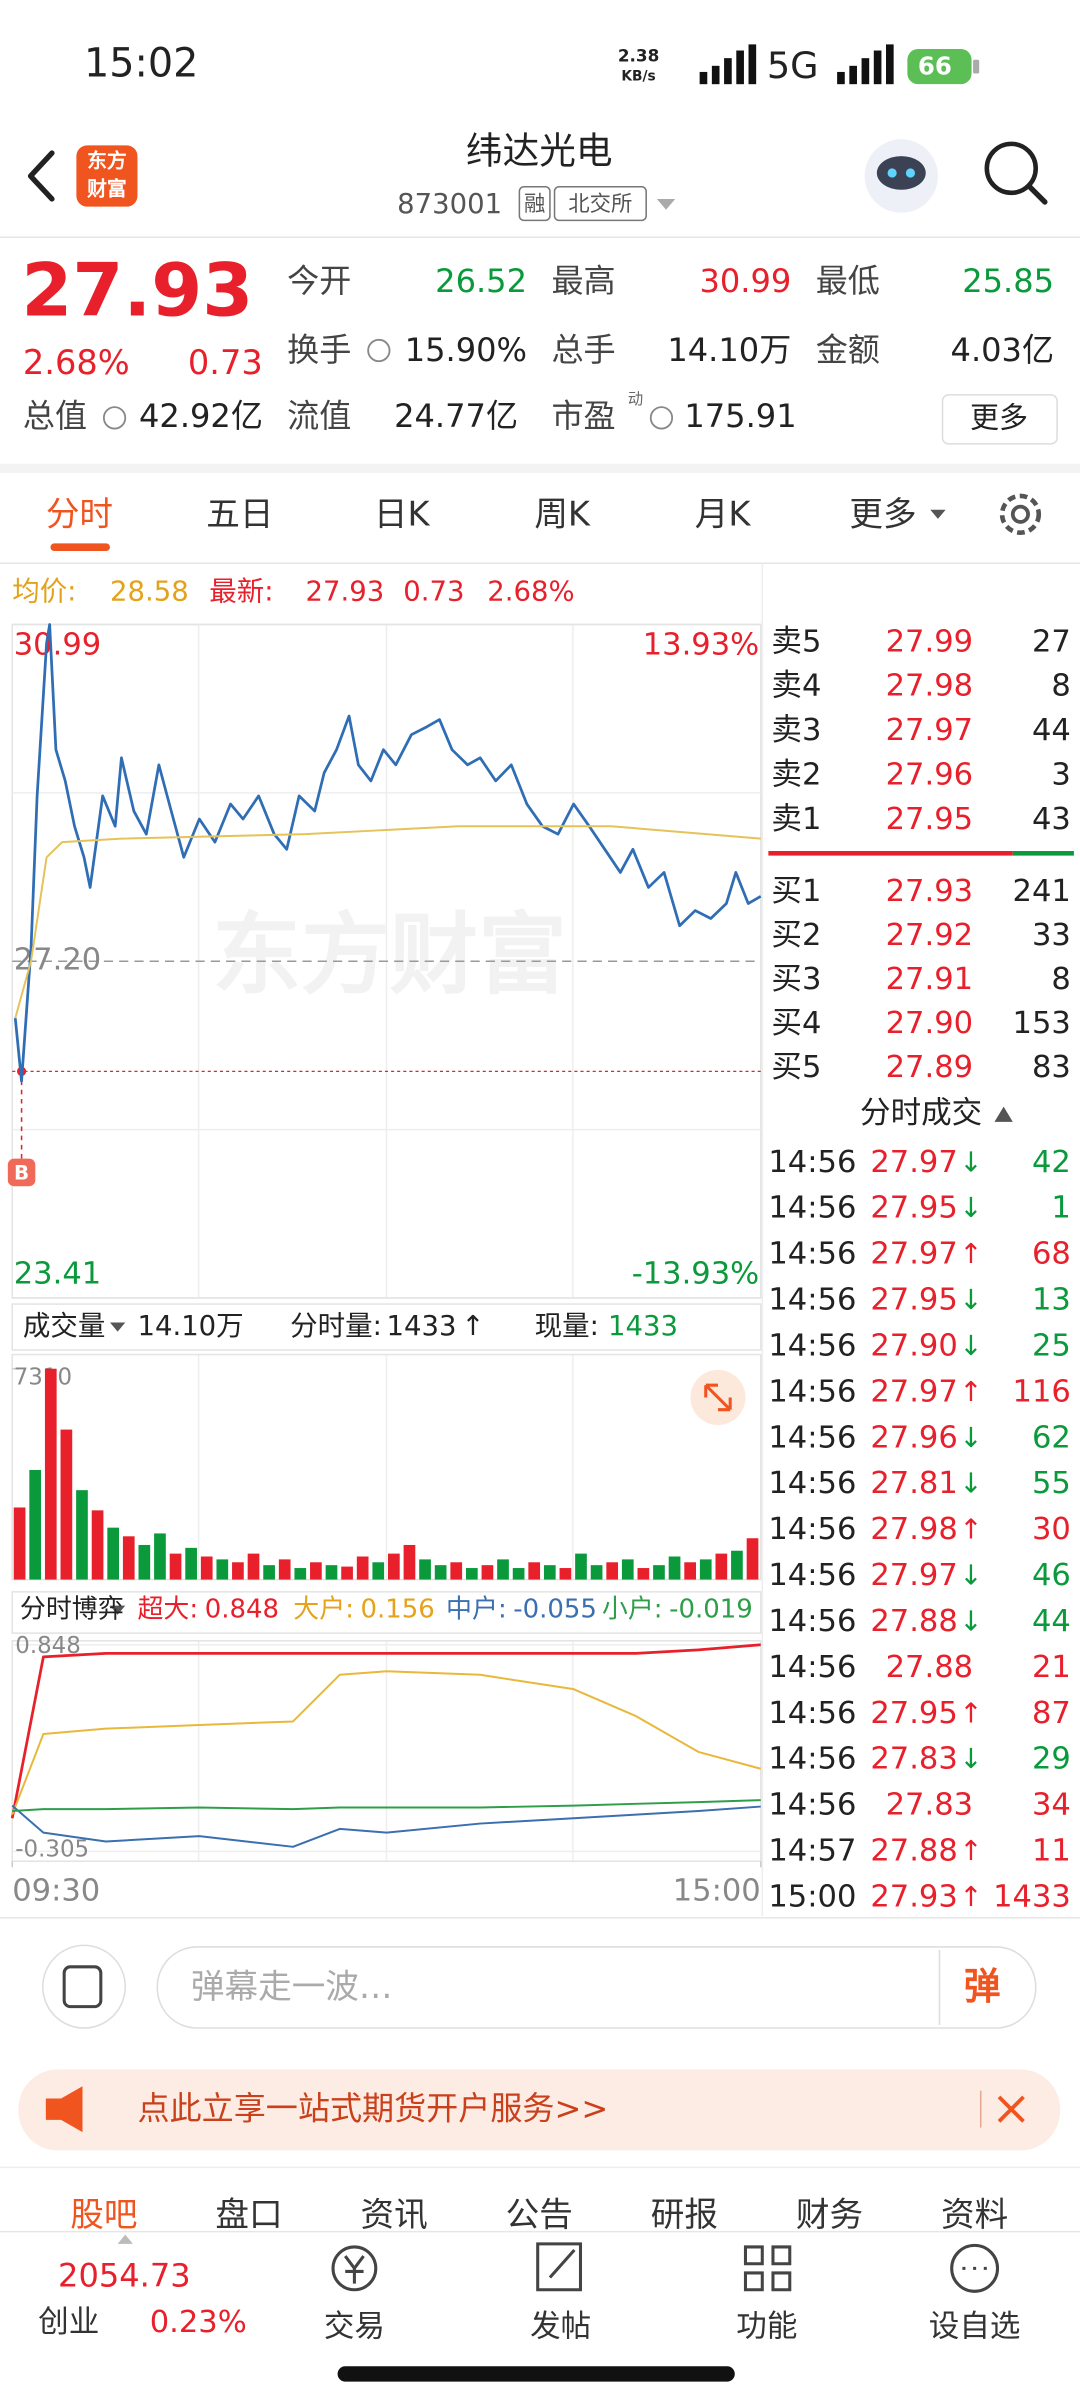 The image size is (1080, 2400). I want to click on latest-label: 最新:, so click(241, 591).